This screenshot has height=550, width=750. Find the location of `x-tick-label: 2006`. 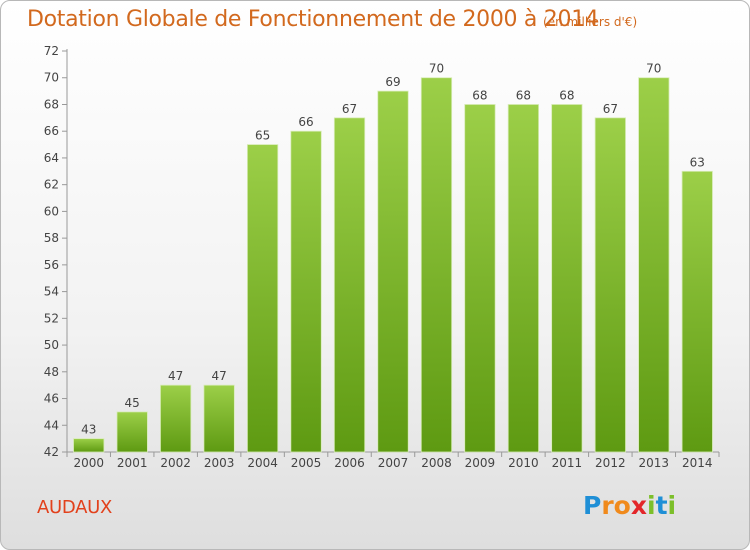

x-tick-label: 2006 is located at coordinates (349, 463).